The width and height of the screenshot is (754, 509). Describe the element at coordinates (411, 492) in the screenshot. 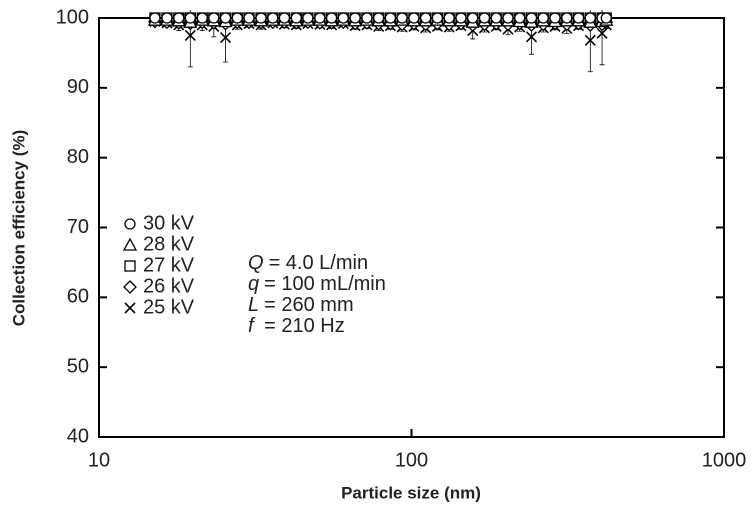

I see `x-axis-title: Particle size (nm)` at that location.